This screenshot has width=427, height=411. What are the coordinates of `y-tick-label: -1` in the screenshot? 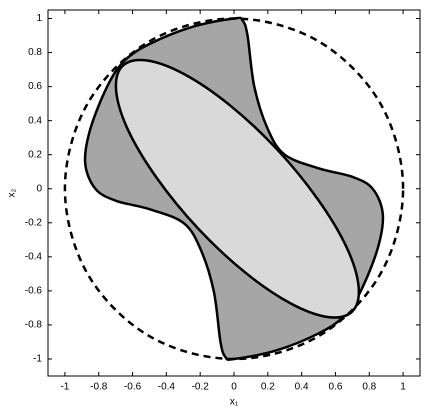 It's located at (37, 359).